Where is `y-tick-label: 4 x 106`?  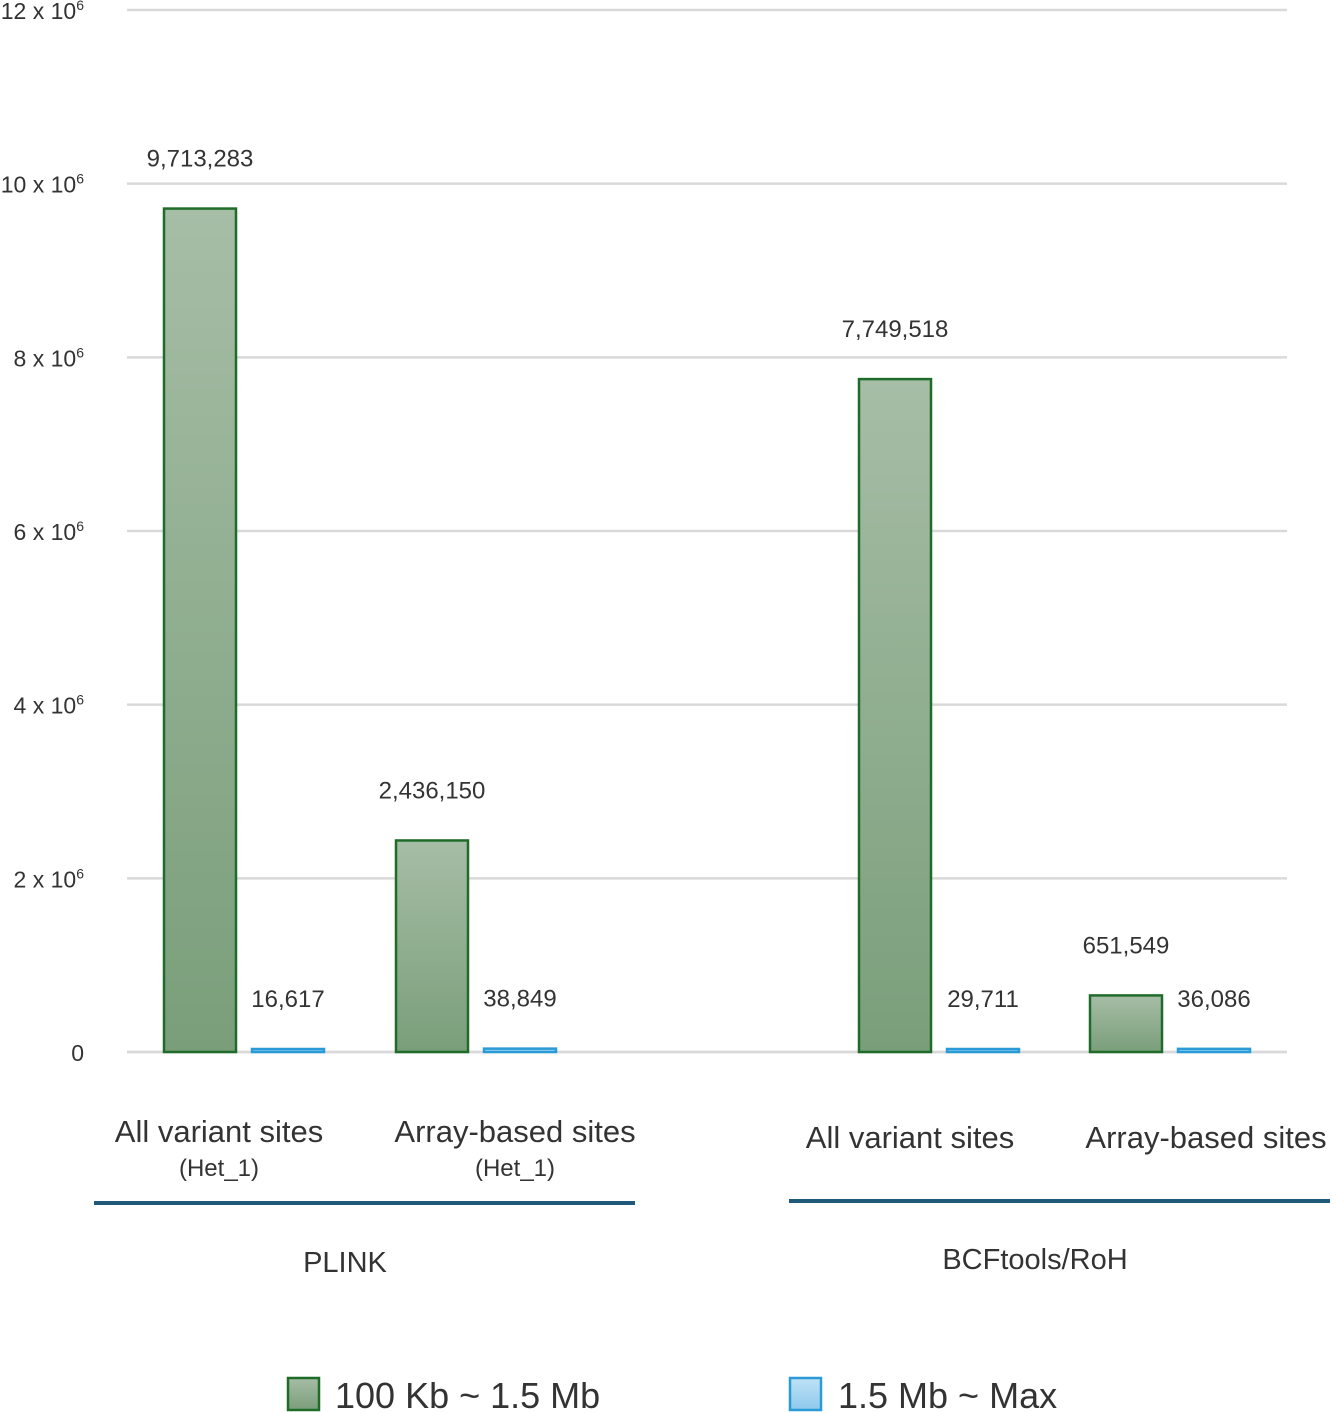
y-tick-label: 4 x 106 is located at coordinates (49, 705).